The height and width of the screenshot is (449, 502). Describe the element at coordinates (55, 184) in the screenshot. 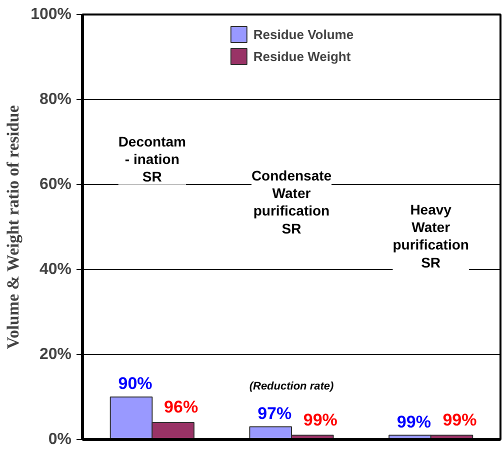

I see `y-tick-label: 60%` at that location.